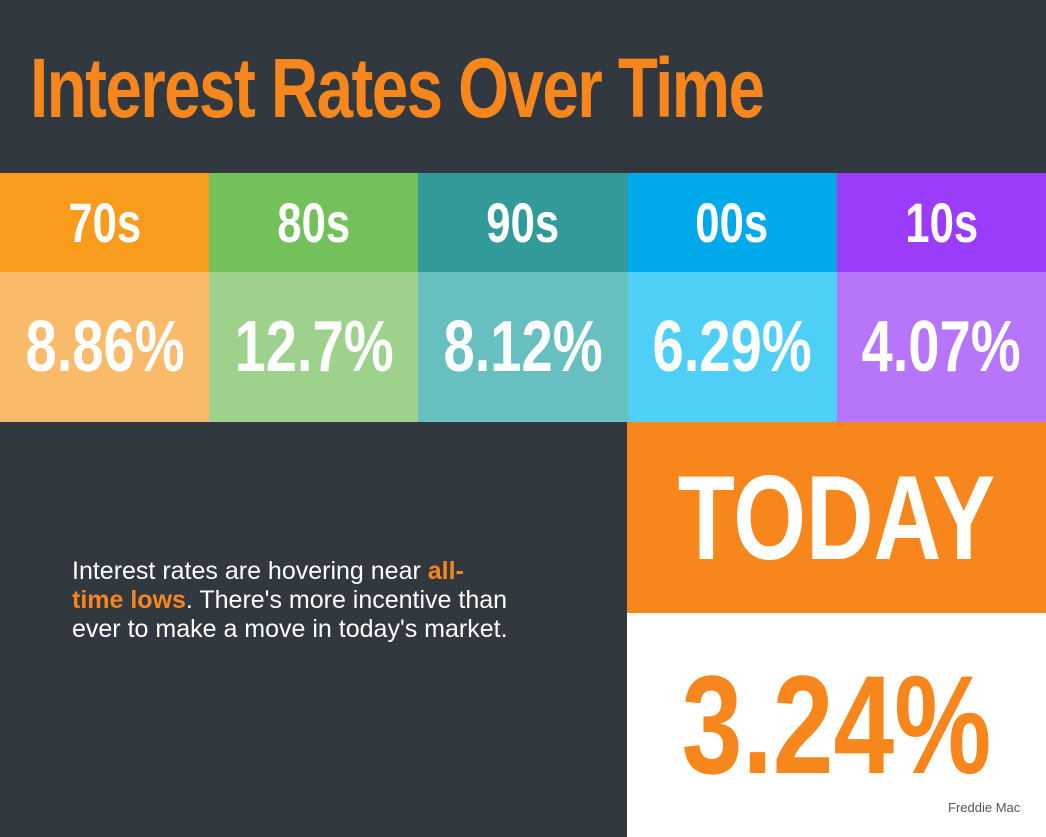 This screenshot has height=837, width=1046. I want to click on today-panel: TODAY, so click(836, 517).